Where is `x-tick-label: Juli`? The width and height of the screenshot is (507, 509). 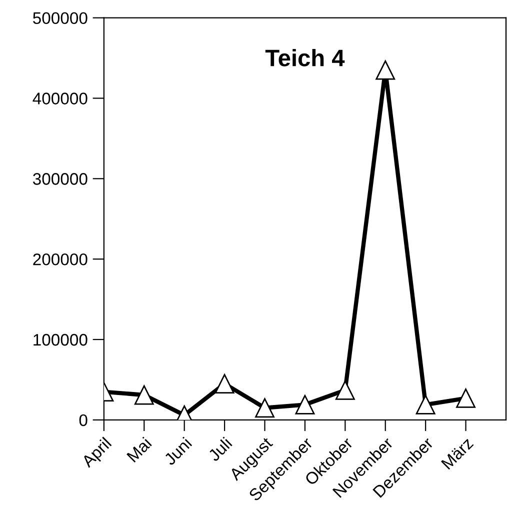 x-tick-label: Juli is located at coordinates (219, 449).